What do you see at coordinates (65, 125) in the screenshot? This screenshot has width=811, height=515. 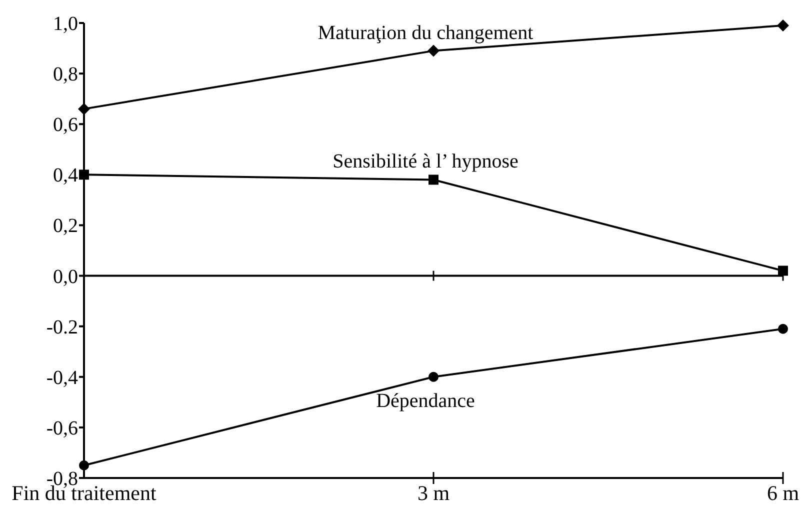 I see `y-tick-label: 0,6` at bounding box center [65, 125].